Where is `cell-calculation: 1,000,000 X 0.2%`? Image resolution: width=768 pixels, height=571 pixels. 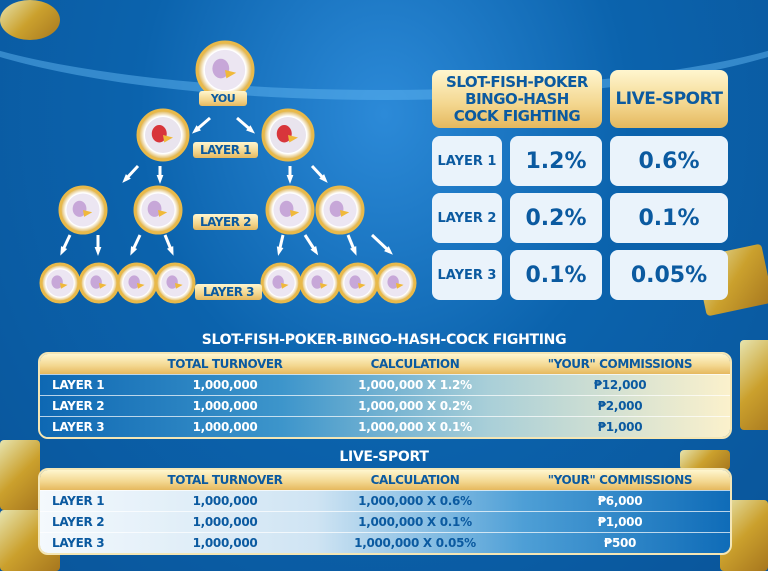
cell-calculation: 1,000,000 X 0.2% is located at coordinates (415, 406).